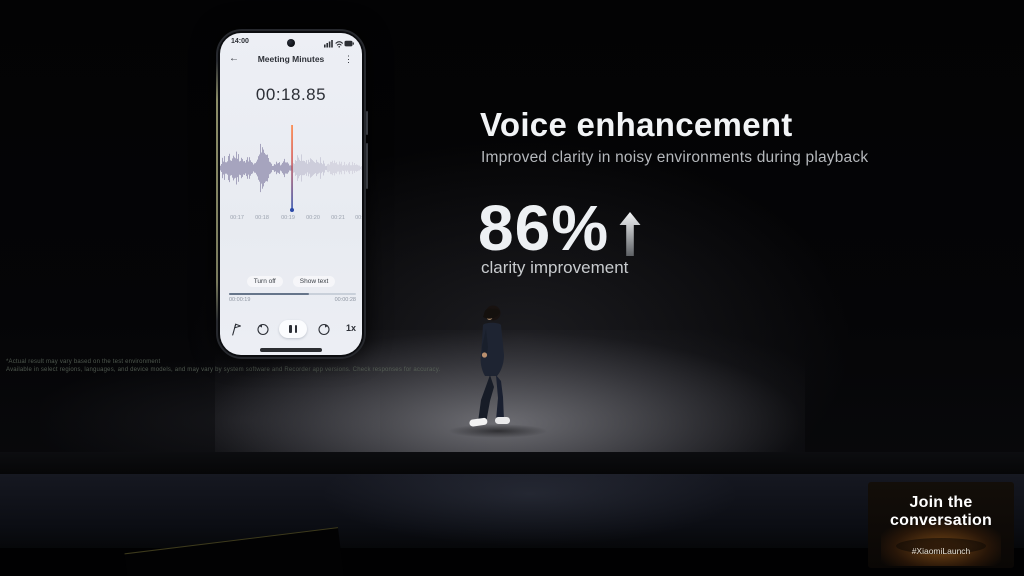 This screenshot has width=1024, height=576. I want to click on signal-icon, so click(328, 44).